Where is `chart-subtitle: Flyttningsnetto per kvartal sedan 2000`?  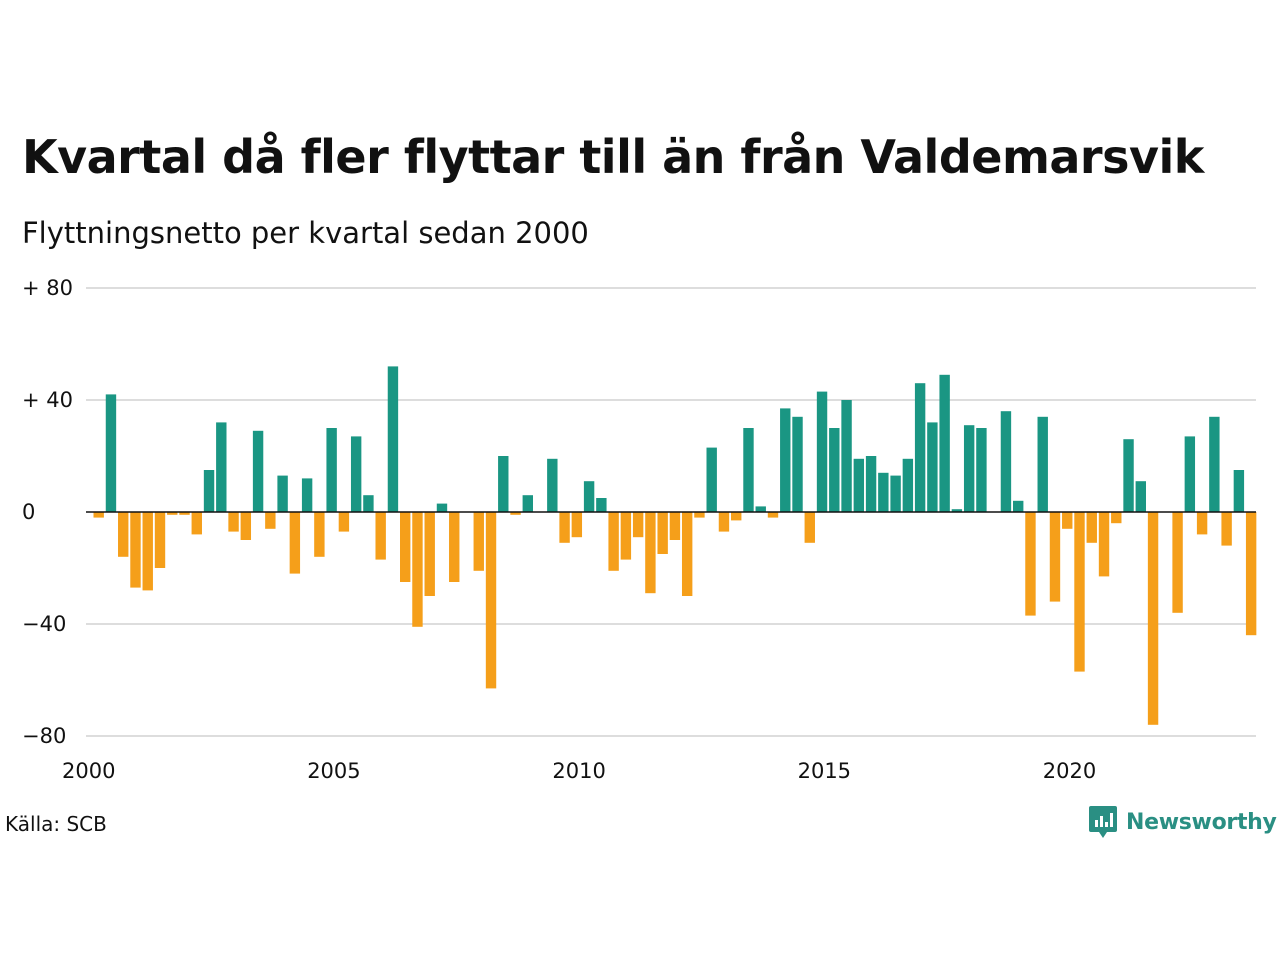 chart-subtitle: Flyttningsnetto per kvartal sedan 2000 is located at coordinates (305, 233).